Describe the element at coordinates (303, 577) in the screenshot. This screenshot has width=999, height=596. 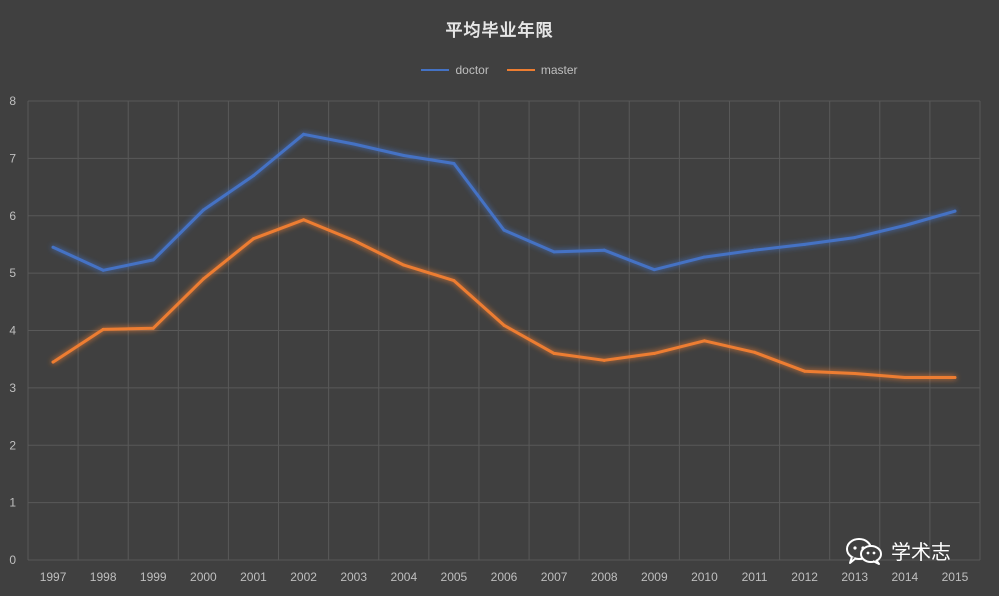
I see `x-tick-label: 2002` at that location.